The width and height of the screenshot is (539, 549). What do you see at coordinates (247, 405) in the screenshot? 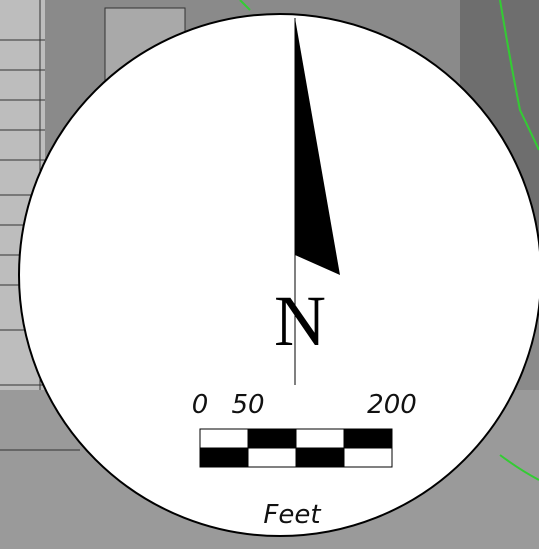
I see `scale-tick-label: 50` at bounding box center [247, 405].